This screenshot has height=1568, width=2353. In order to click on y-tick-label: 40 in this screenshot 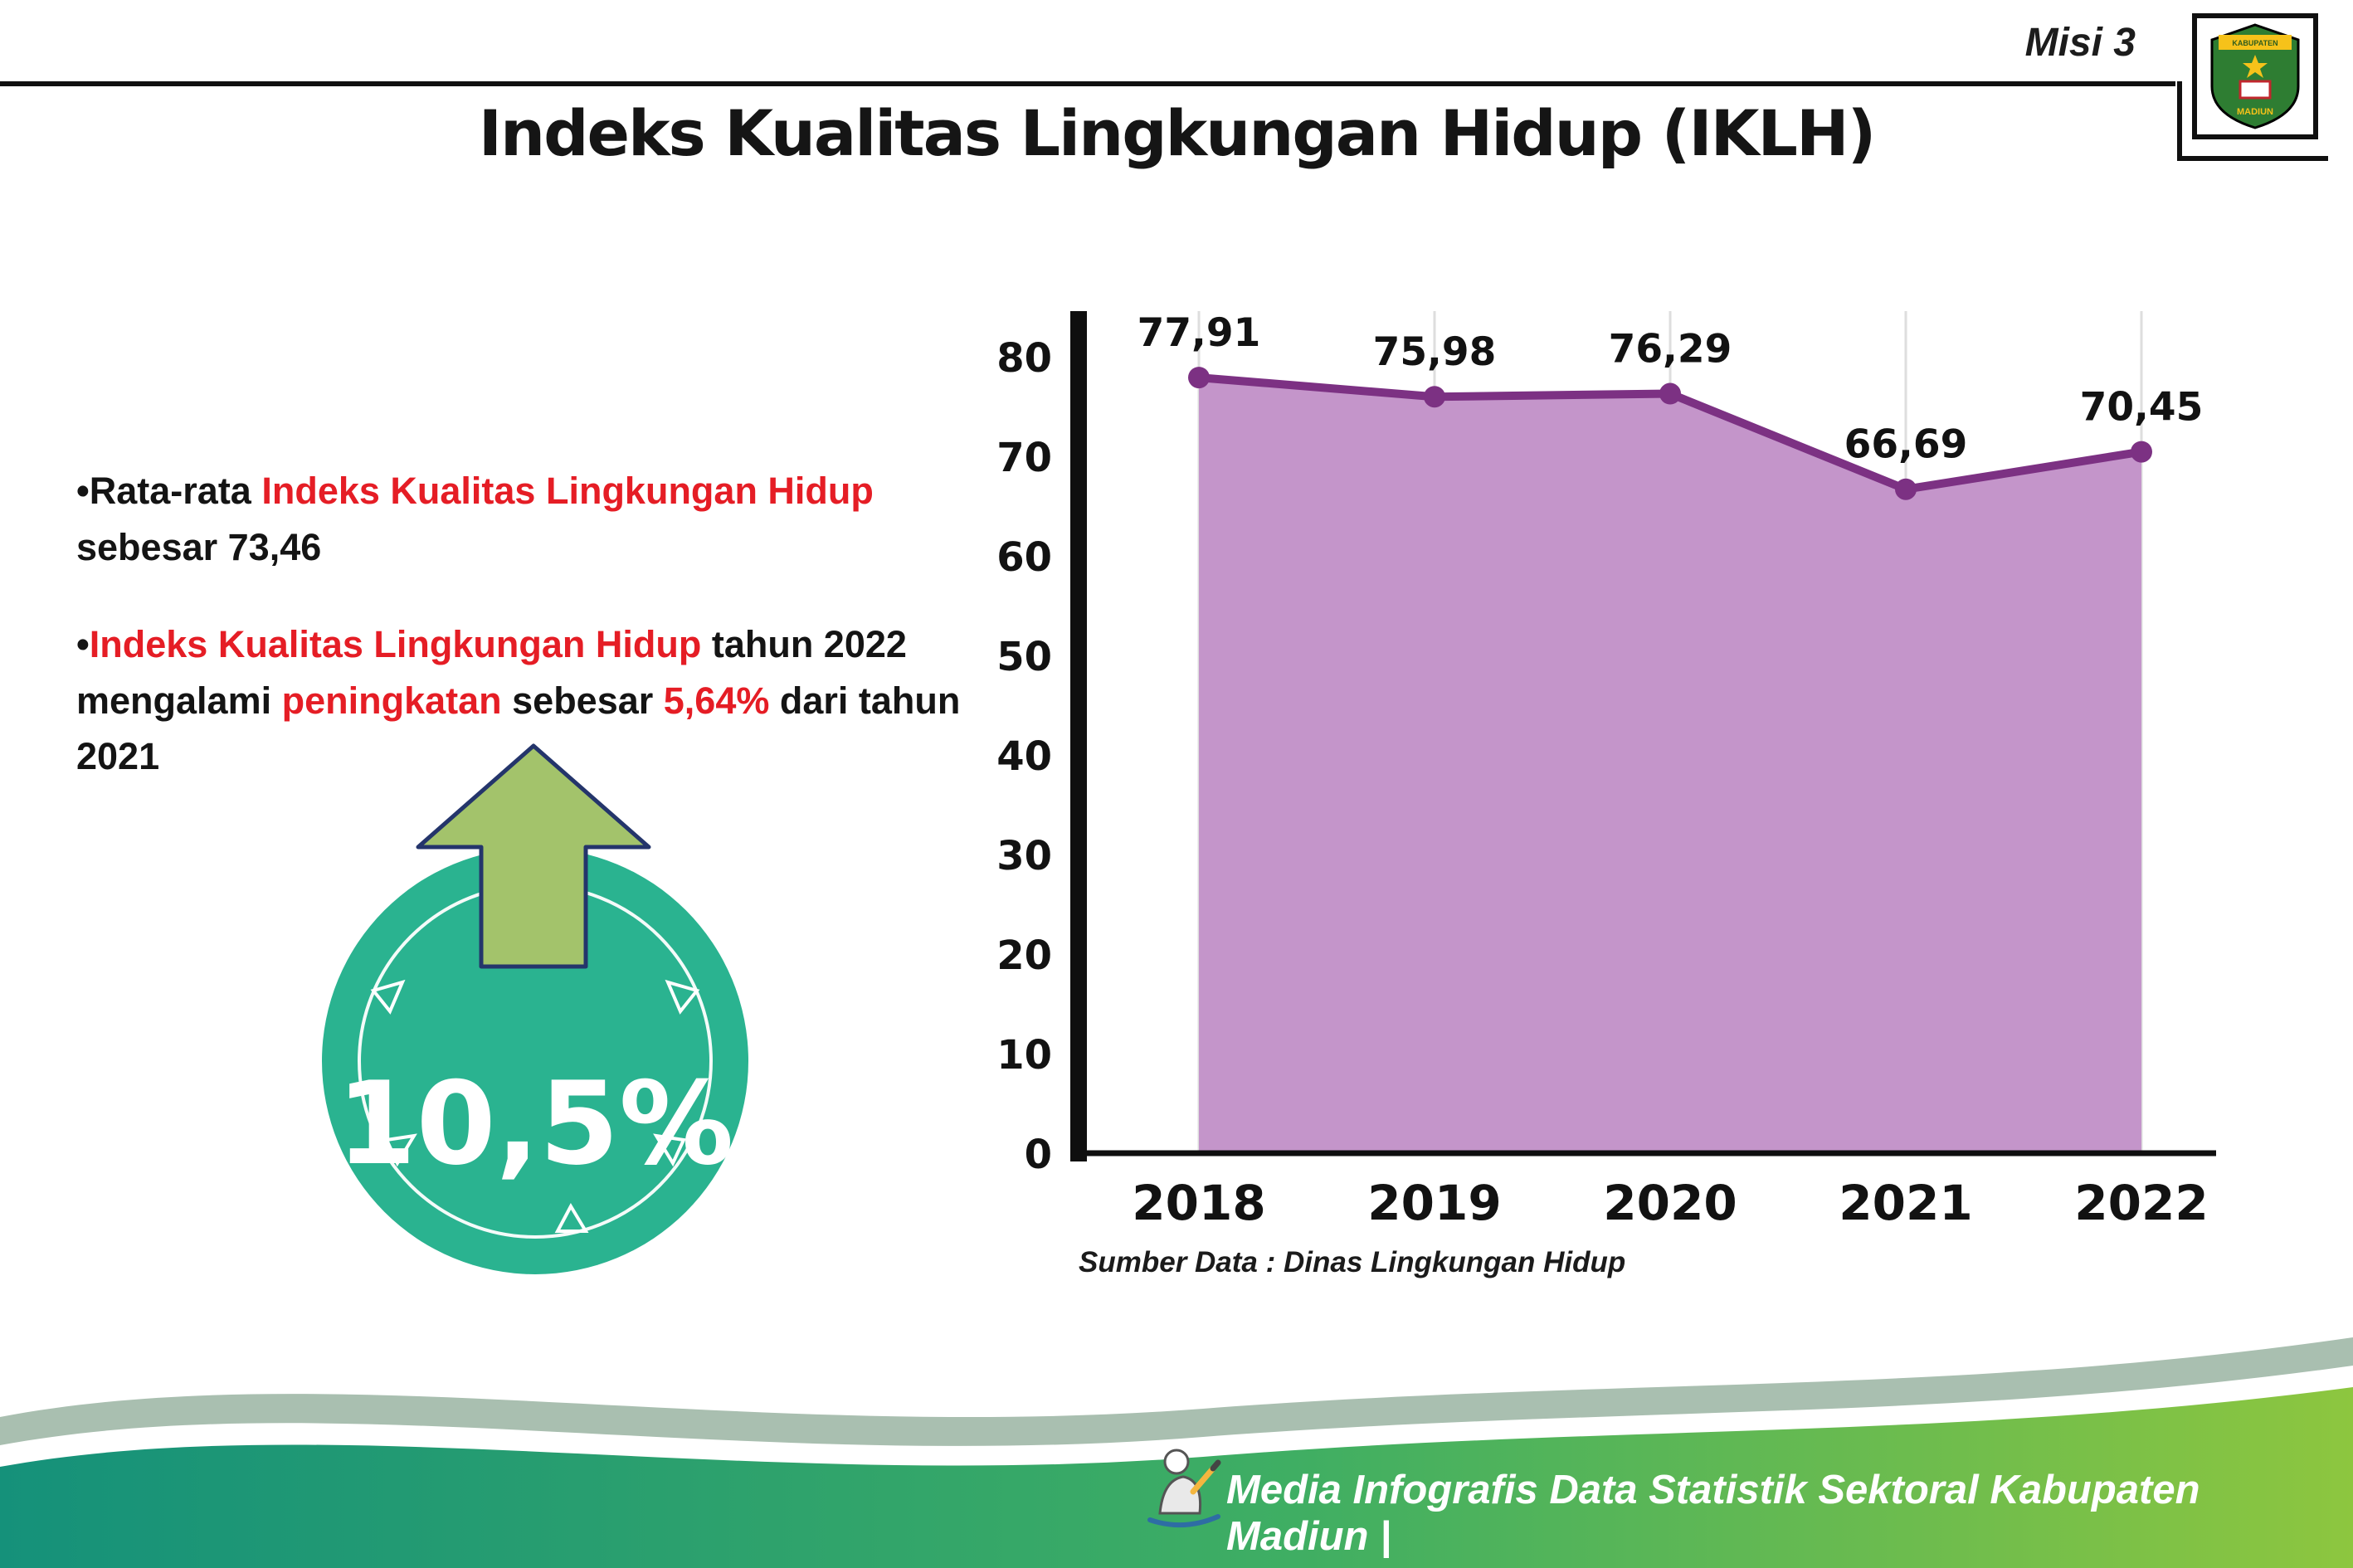, I will do `click(1024, 756)`.